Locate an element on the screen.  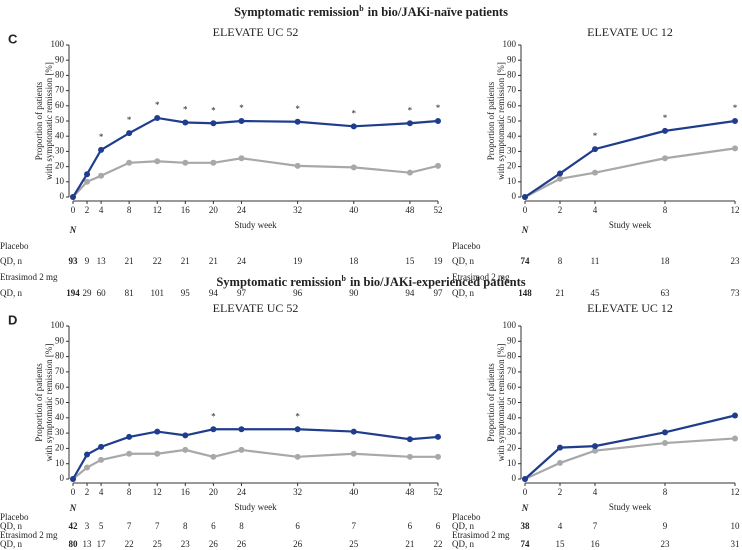
n-value: 5 is located at coordinates (101, 526).